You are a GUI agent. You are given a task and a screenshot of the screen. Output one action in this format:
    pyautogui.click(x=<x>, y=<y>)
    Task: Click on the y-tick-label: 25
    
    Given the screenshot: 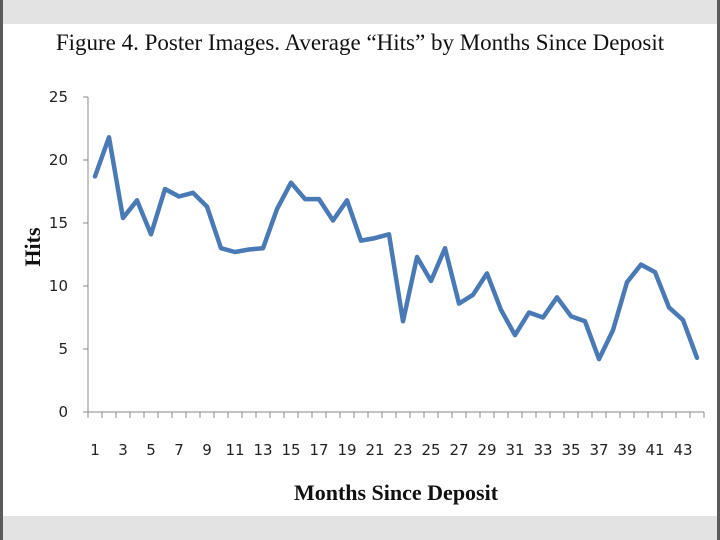 What is the action you would take?
    pyautogui.click(x=58, y=97)
    